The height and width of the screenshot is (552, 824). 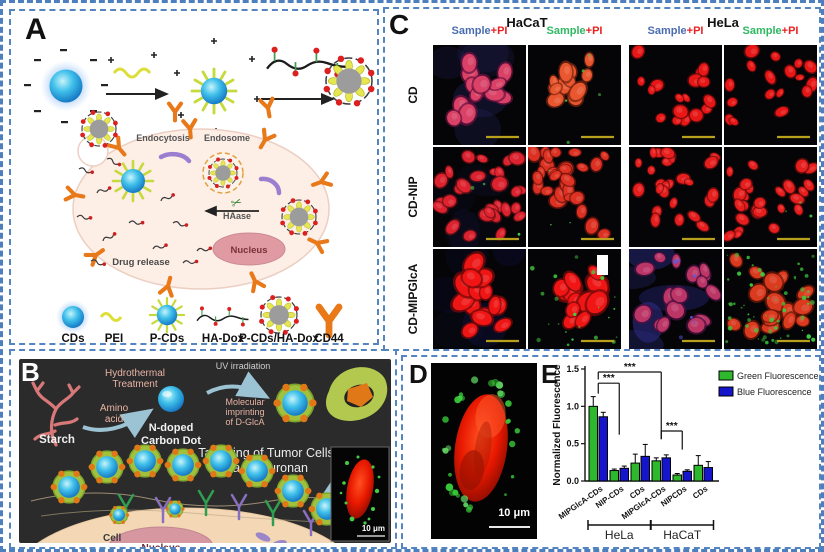 What do you see at coordinates (114, 419) in the screenshot?
I see `amino-label-2: acid` at bounding box center [114, 419].